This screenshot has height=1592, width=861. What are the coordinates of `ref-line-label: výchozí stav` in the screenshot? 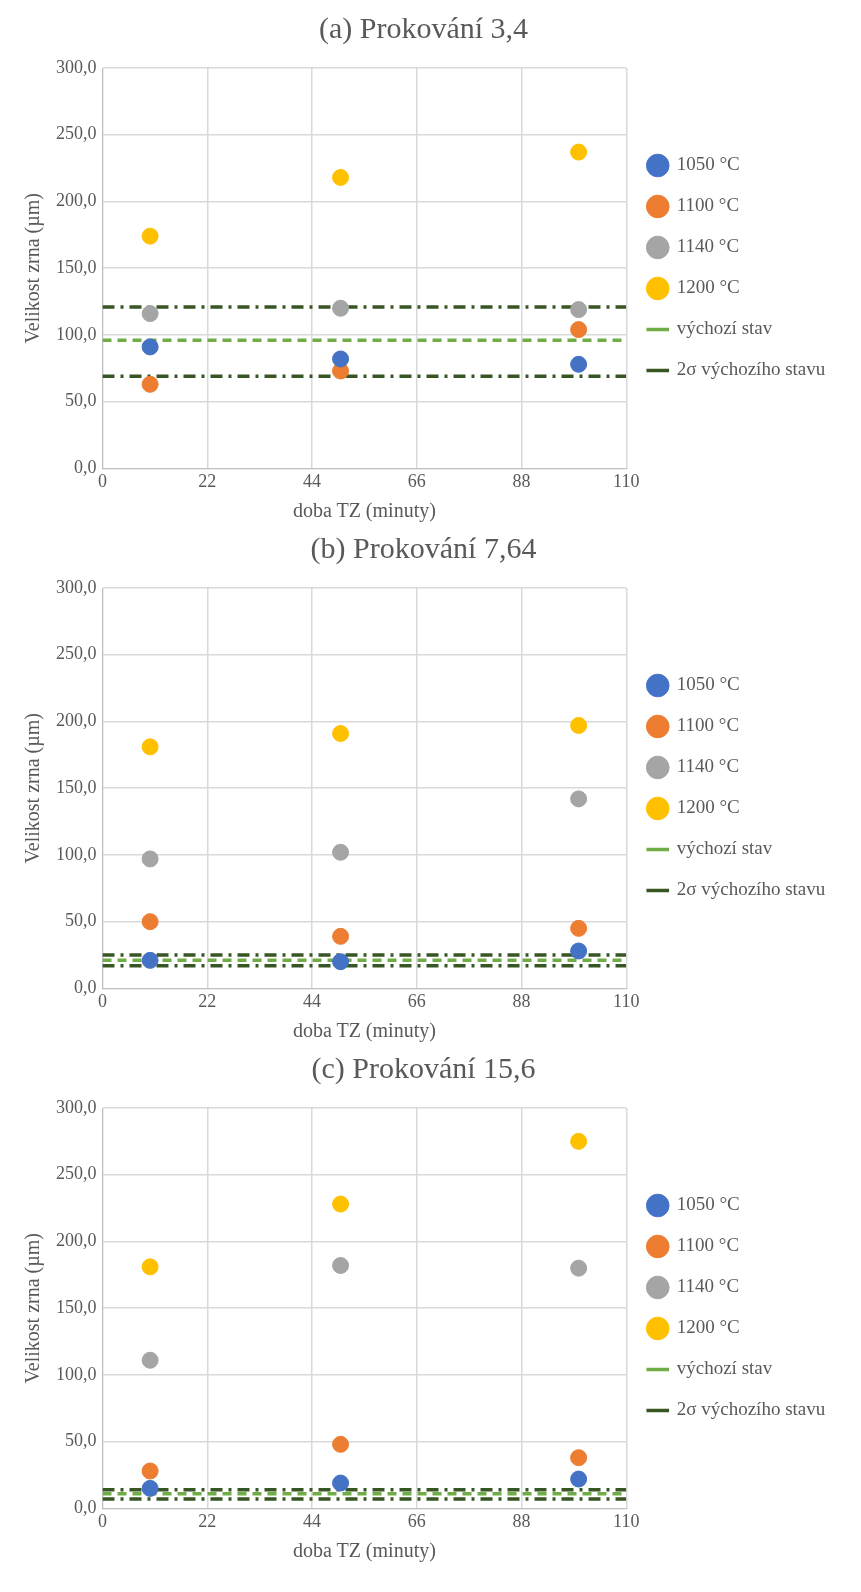 It's located at (724, 328).